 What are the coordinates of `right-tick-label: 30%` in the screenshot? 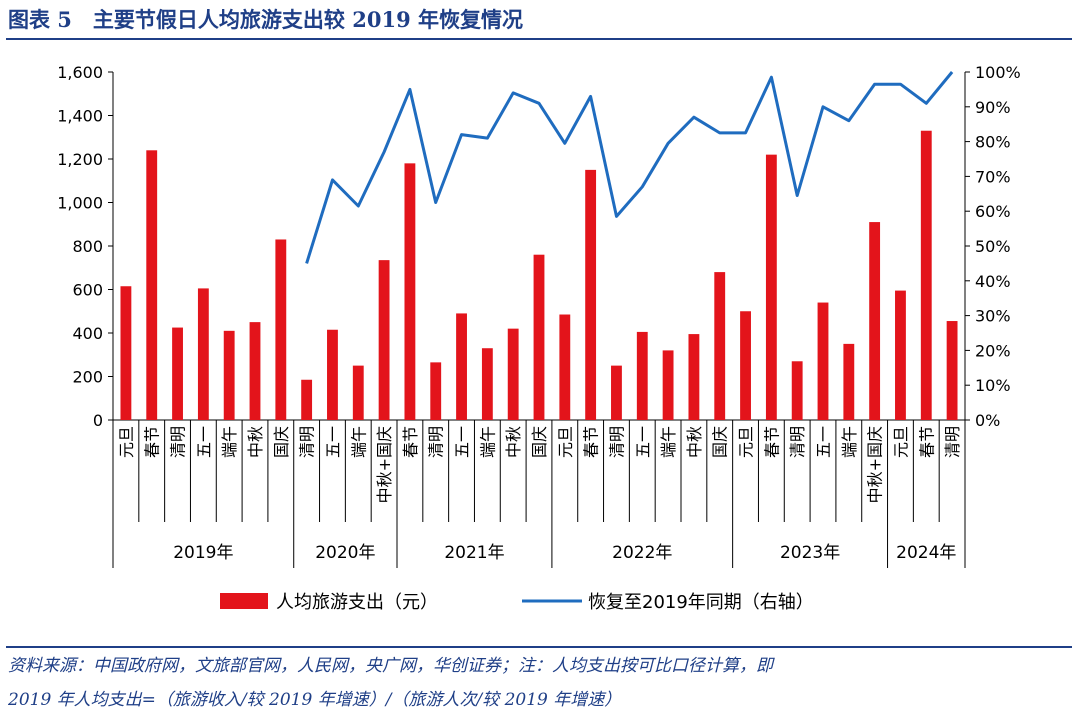 It's located at (993, 316).